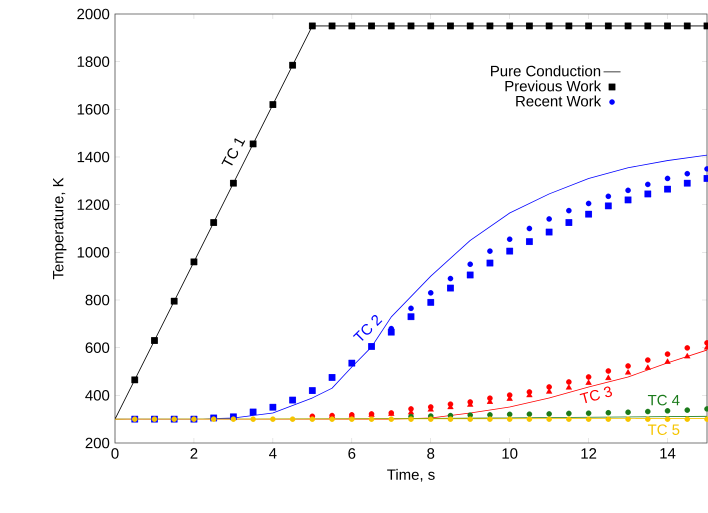 This screenshot has height=513, width=708. Describe the element at coordinates (664, 429) in the screenshot. I see `annotation: TC 5` at that location.